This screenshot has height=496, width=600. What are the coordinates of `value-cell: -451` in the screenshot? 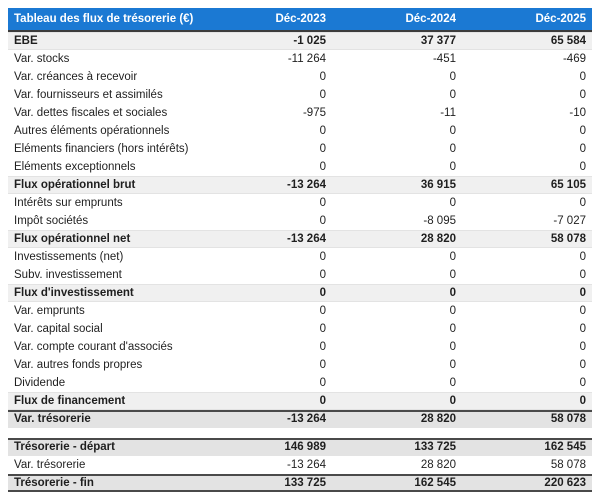 It's located at (444, 59).